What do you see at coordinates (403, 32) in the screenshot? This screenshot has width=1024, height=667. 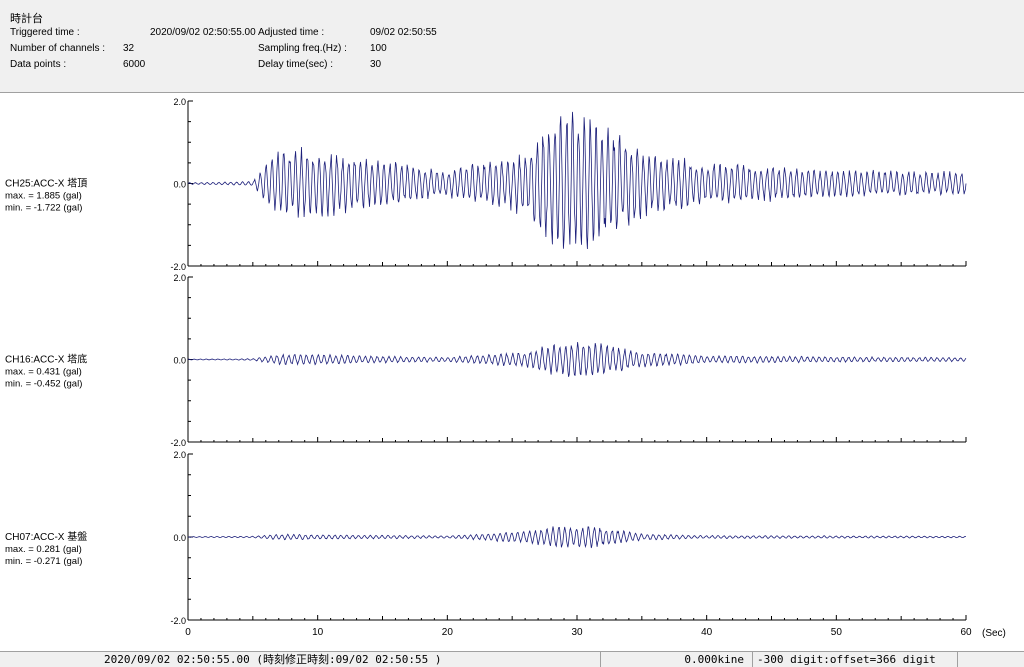 I see `adjusted-time-value: 09/02 02:50:55` at bounding box center [403, 32].